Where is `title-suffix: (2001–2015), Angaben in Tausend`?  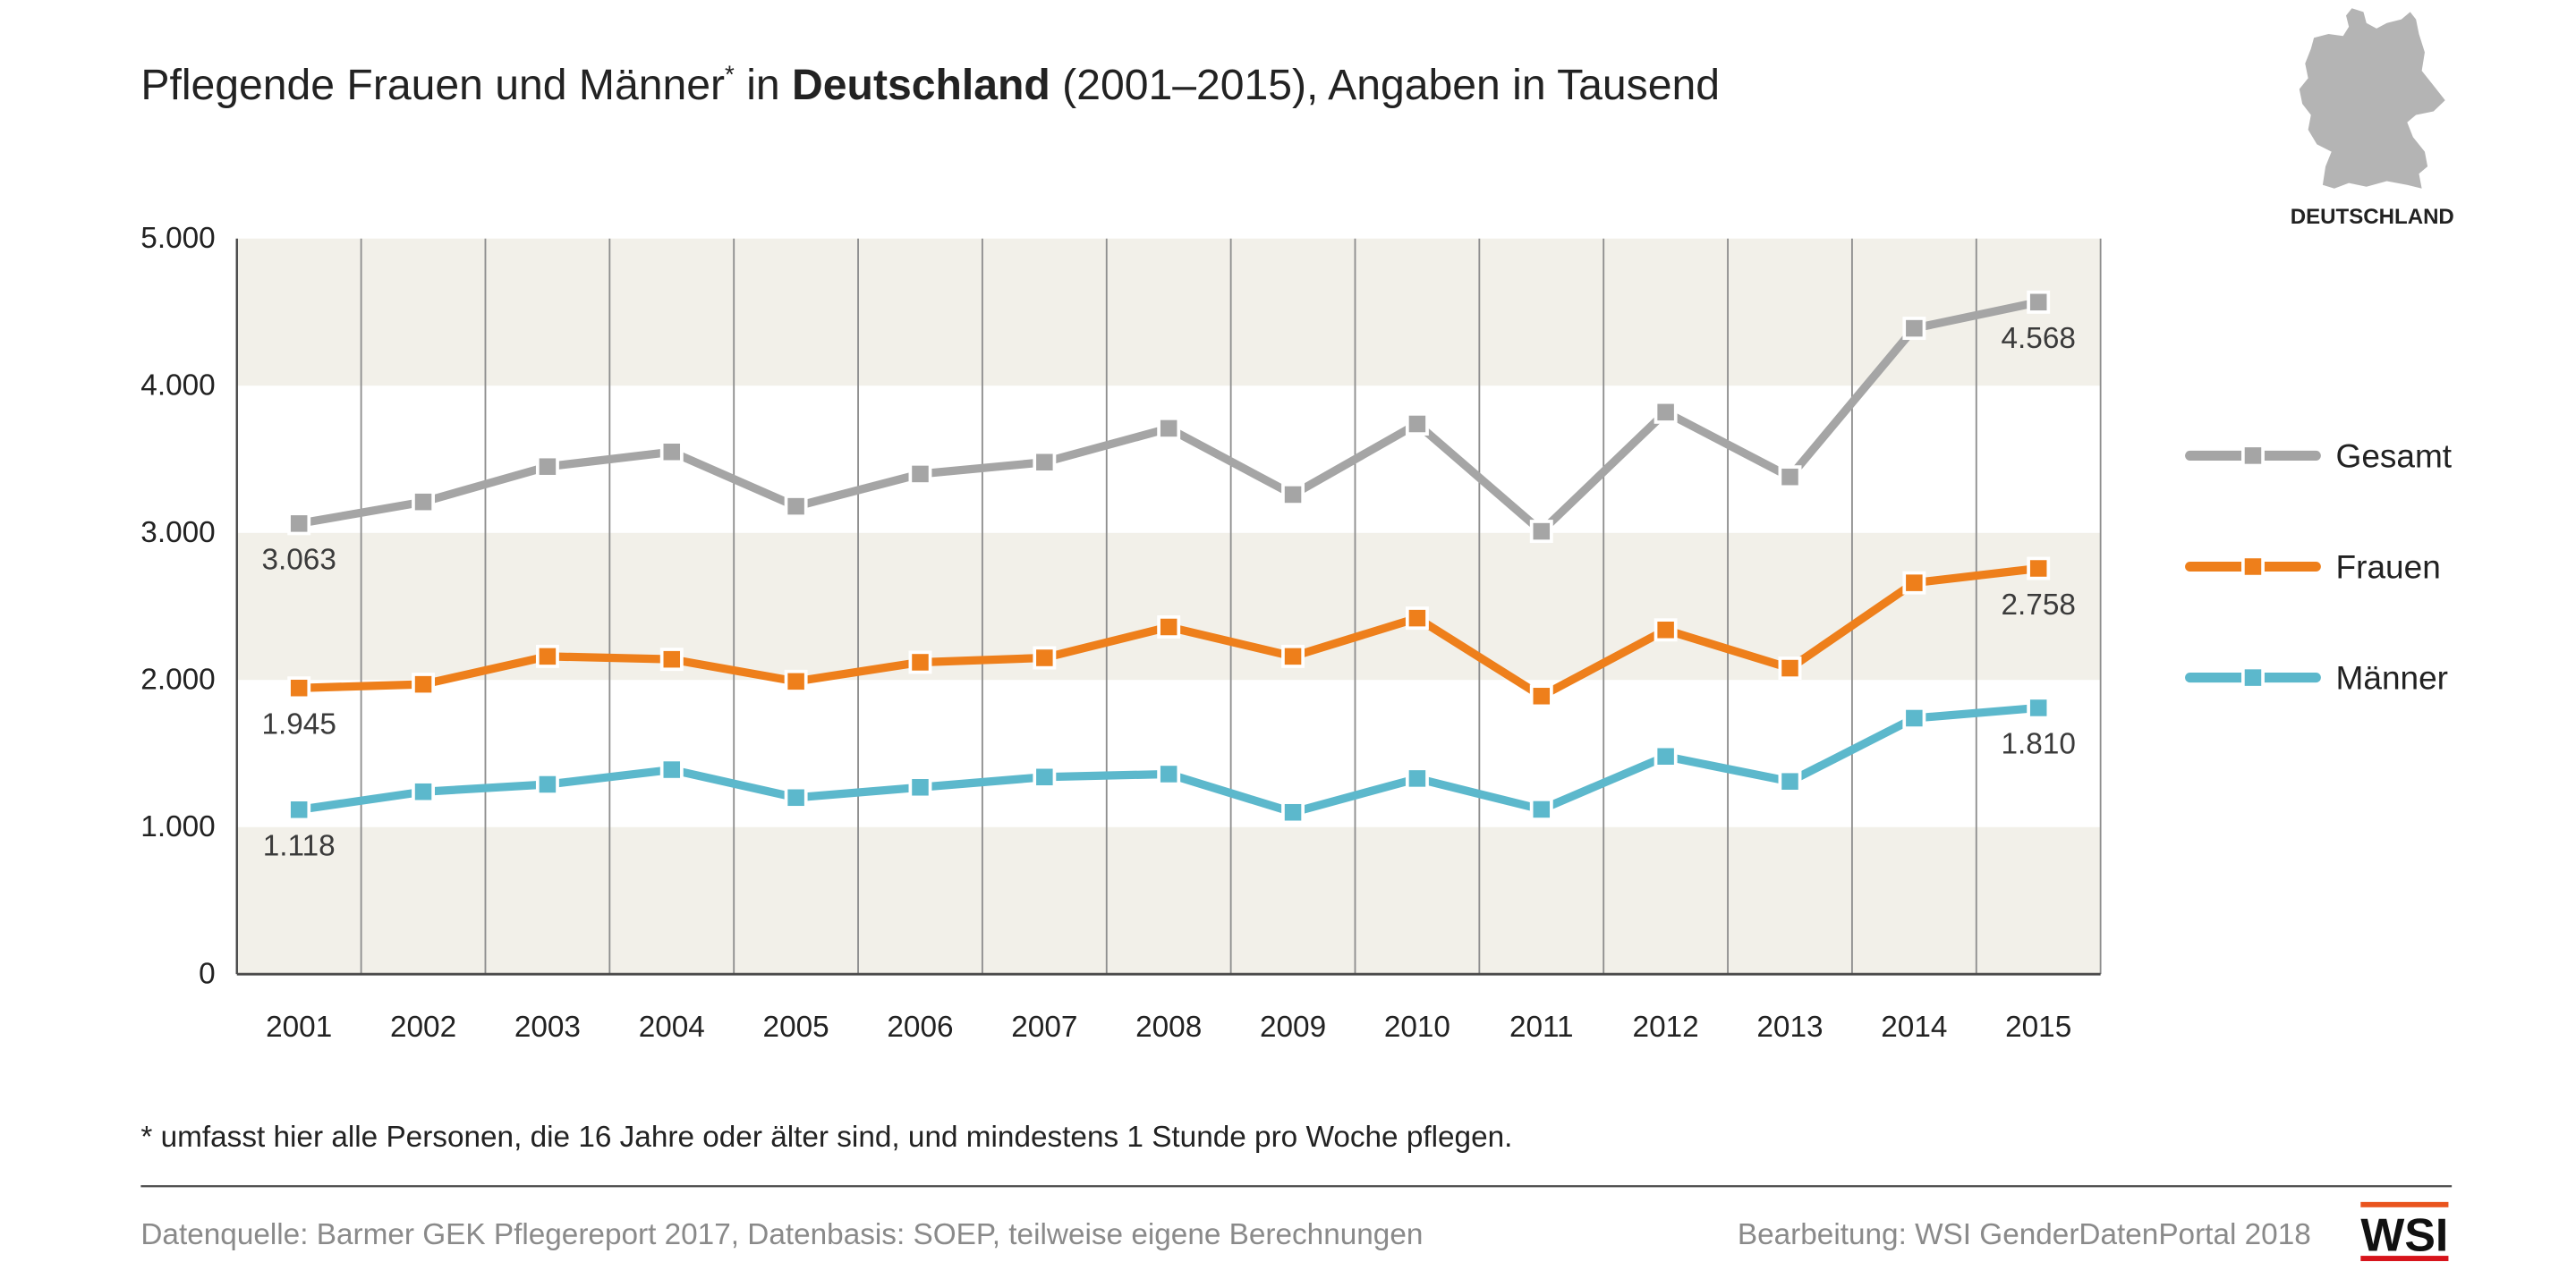 title-suffix: (2001–2015), Angaben in Tausend is located at coordinates (1391, 85).